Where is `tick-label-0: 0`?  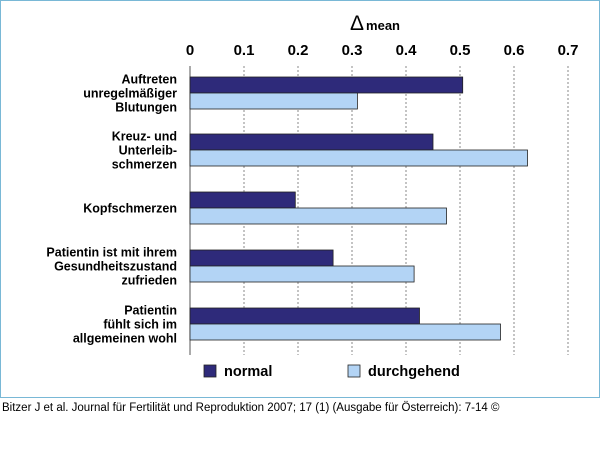
tick-label-0: 0 is located at coordinates (190, 50).